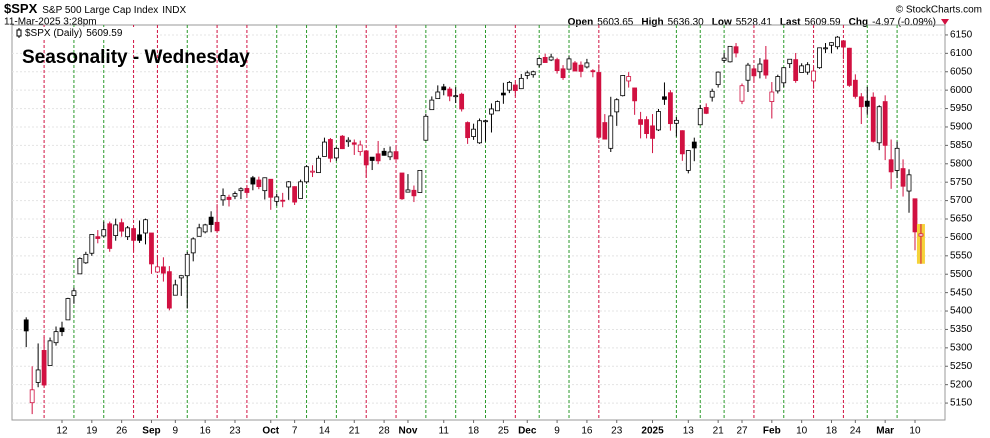 The height and width of the screenshot is (438, 990). What do you see at coordinates (504, 431) in the screenshot?
I see `x-tick-label: 25` at bounding box center [504, 431].